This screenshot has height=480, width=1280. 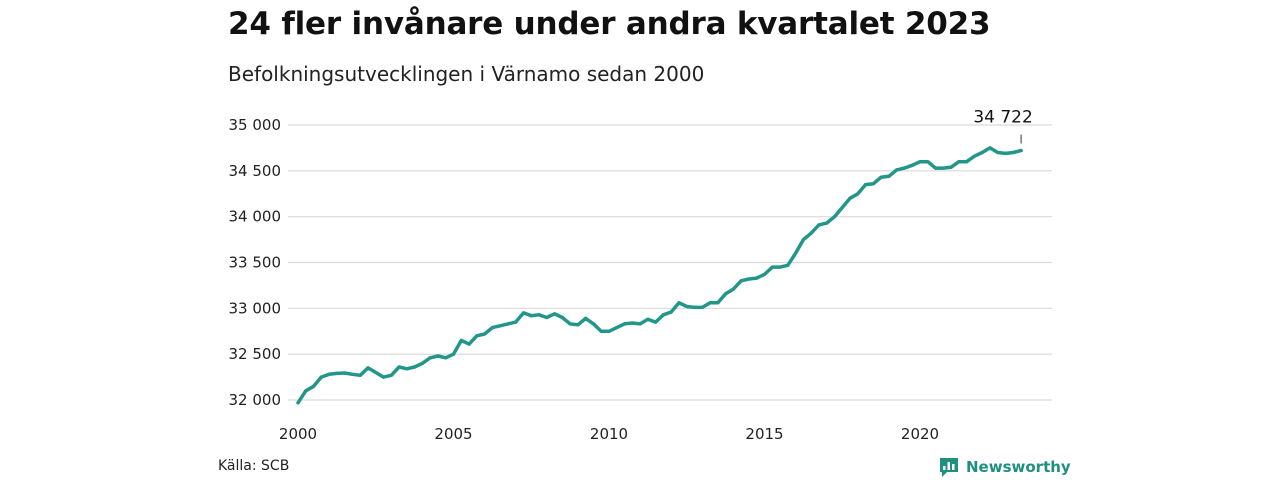 What do you see at coordinates (254, 466) in the screenshot?
I see `source-note: Källa: SCB` at bounding box center [254, 466].